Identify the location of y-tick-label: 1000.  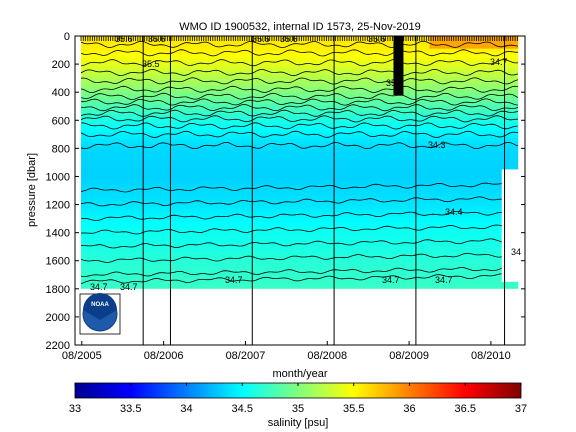
(58, 177).